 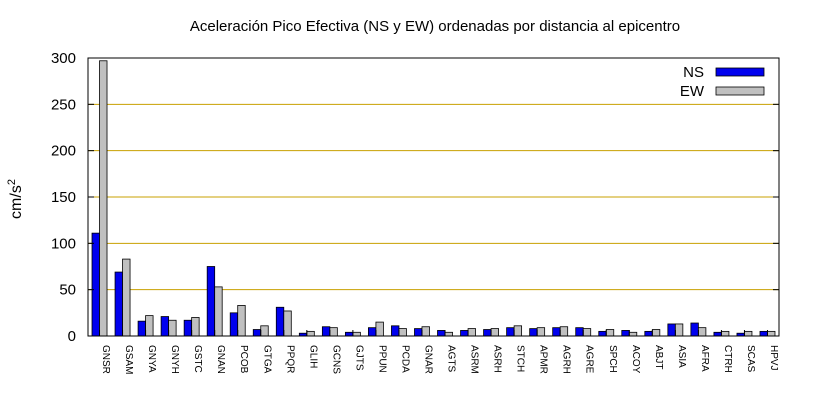 What do you see at coordinates (543, 359) in the screenshot?
I see `x-tick-label: APMR` at bounding box center [543, 359].